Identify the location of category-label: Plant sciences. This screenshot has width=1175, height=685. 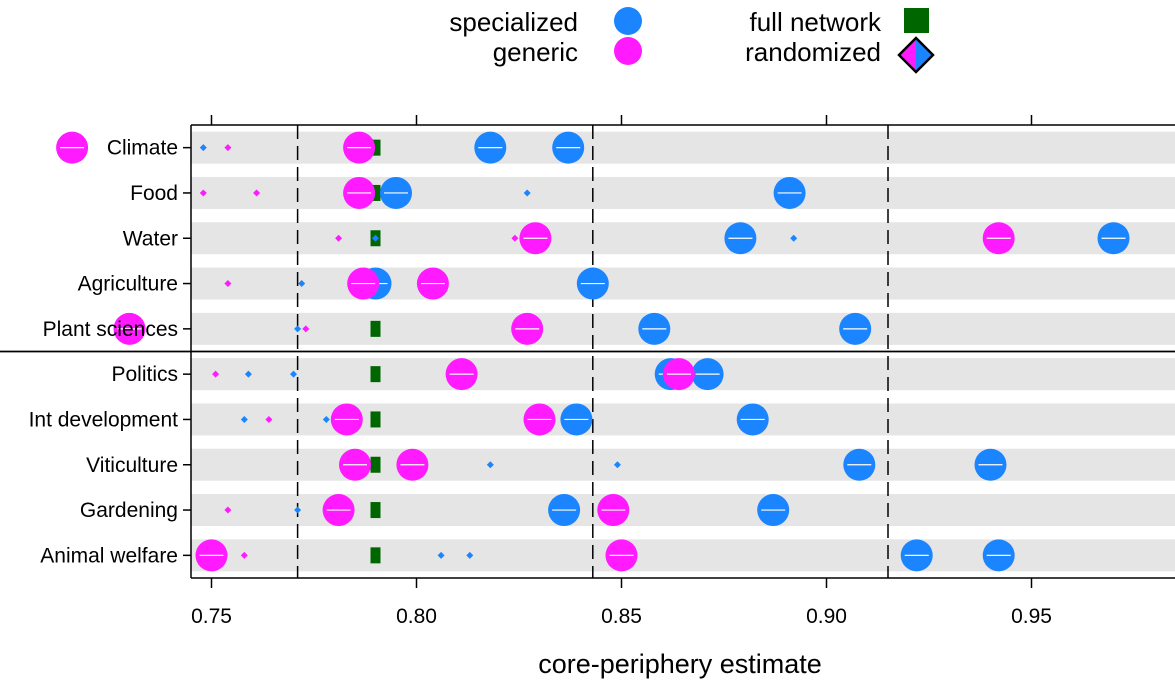
(110, 329).